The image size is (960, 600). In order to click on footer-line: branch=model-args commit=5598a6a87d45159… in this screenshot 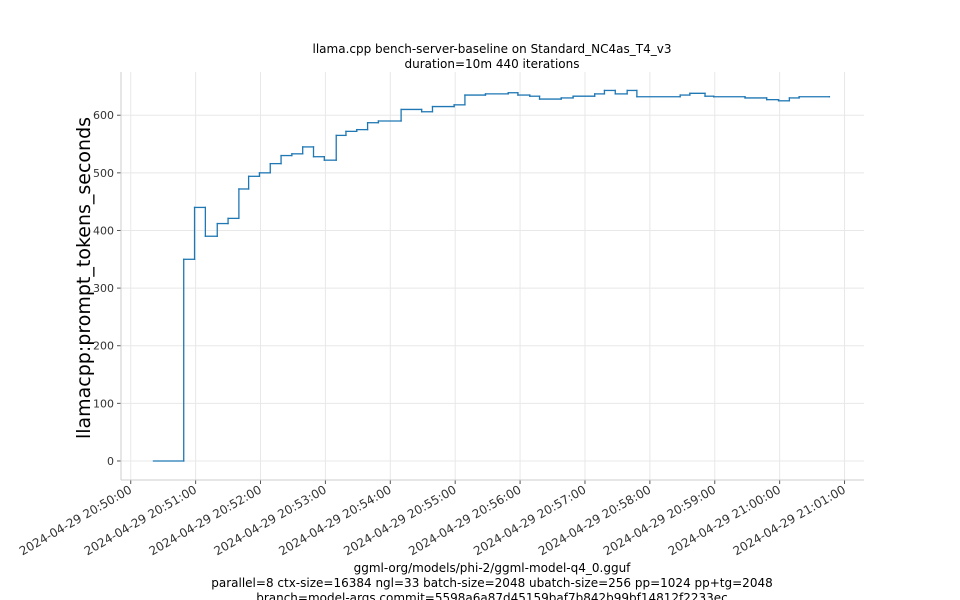, I will do `click(492, 595)`.